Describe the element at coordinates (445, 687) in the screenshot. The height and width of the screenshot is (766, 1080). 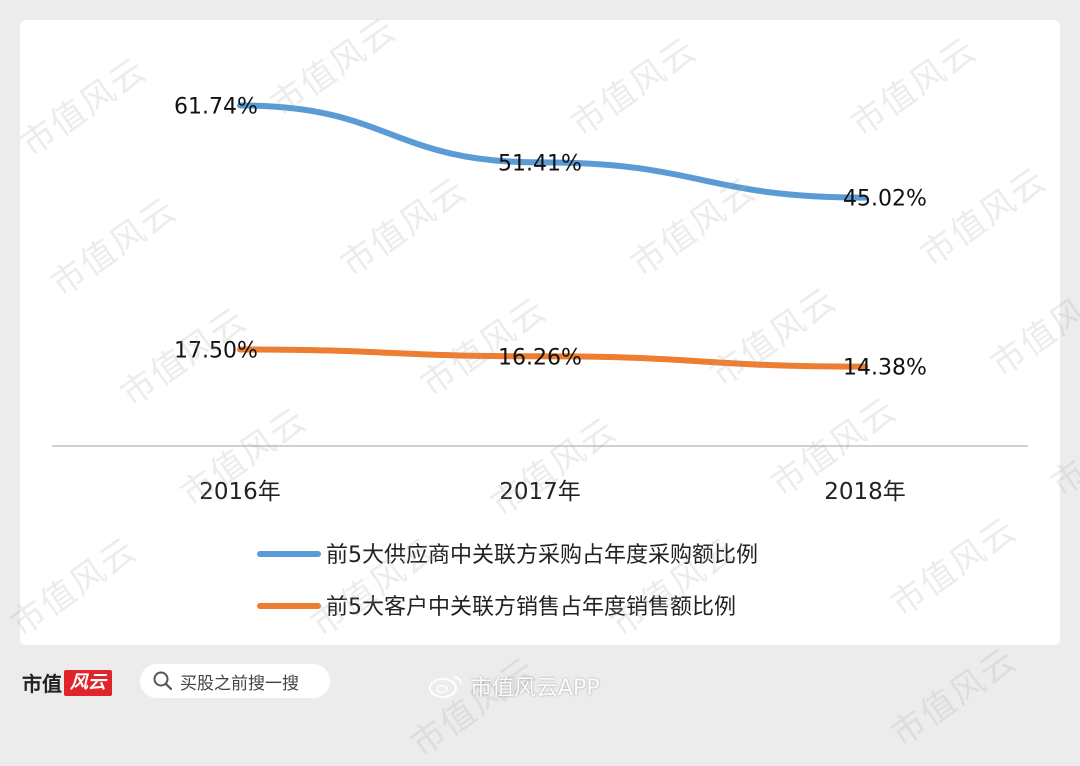
I see `weibo-icon` at that location.